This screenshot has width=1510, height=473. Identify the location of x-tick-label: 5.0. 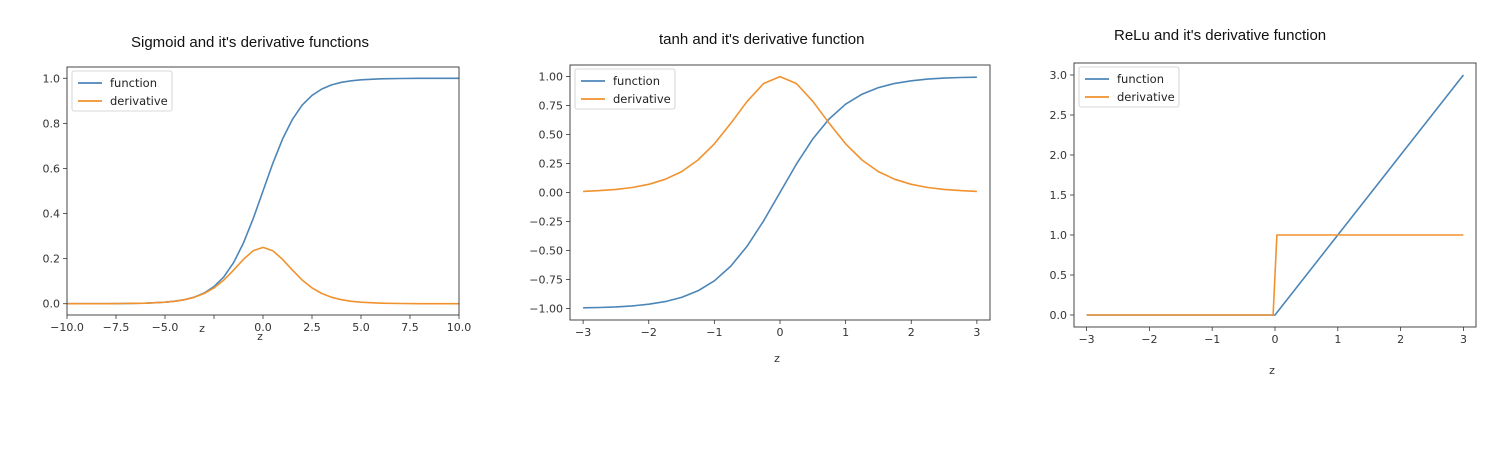
(361, 327).